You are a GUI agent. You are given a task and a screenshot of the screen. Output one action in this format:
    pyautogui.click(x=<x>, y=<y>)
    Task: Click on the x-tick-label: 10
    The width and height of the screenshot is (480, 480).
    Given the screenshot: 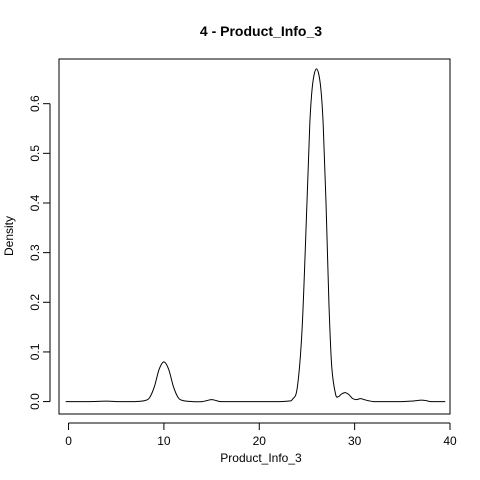 What is the action you would take?
    pyautogui.click(x=164, y=441)
    